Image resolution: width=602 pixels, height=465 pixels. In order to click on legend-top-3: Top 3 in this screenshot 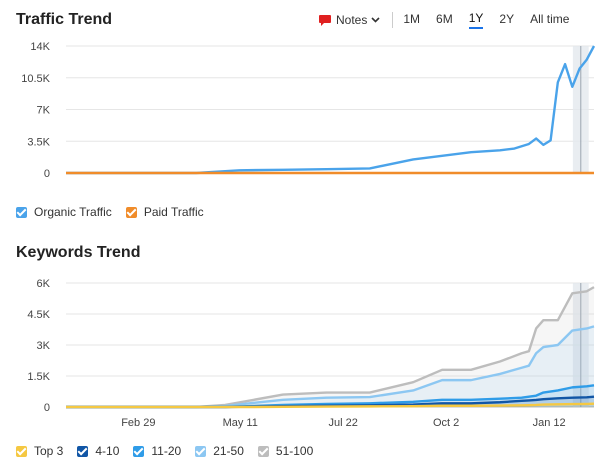, I will do `click(39, 451)`.